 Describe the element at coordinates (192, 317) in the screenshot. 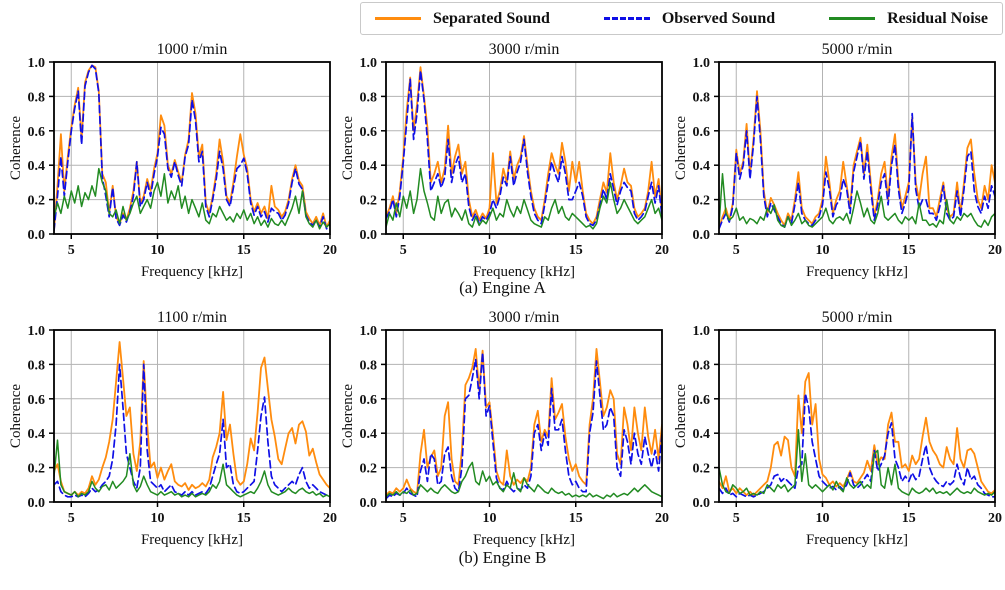

I see `subplot-title: 1100 r/min` at that location.